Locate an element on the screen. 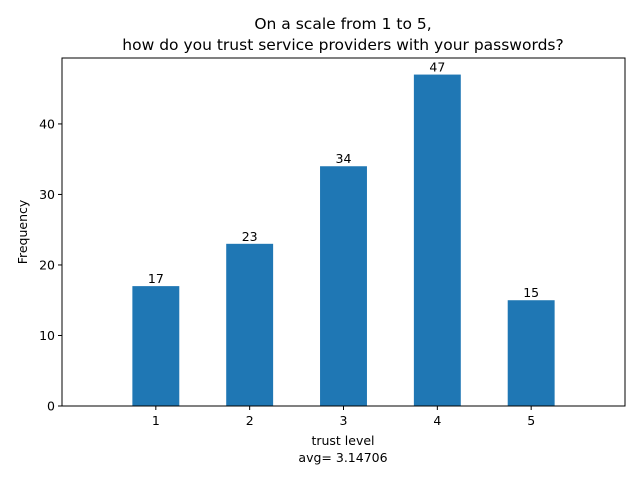  chart-title-line-1: On a scale from 1 to 5, is located at coordinates (342, 24).